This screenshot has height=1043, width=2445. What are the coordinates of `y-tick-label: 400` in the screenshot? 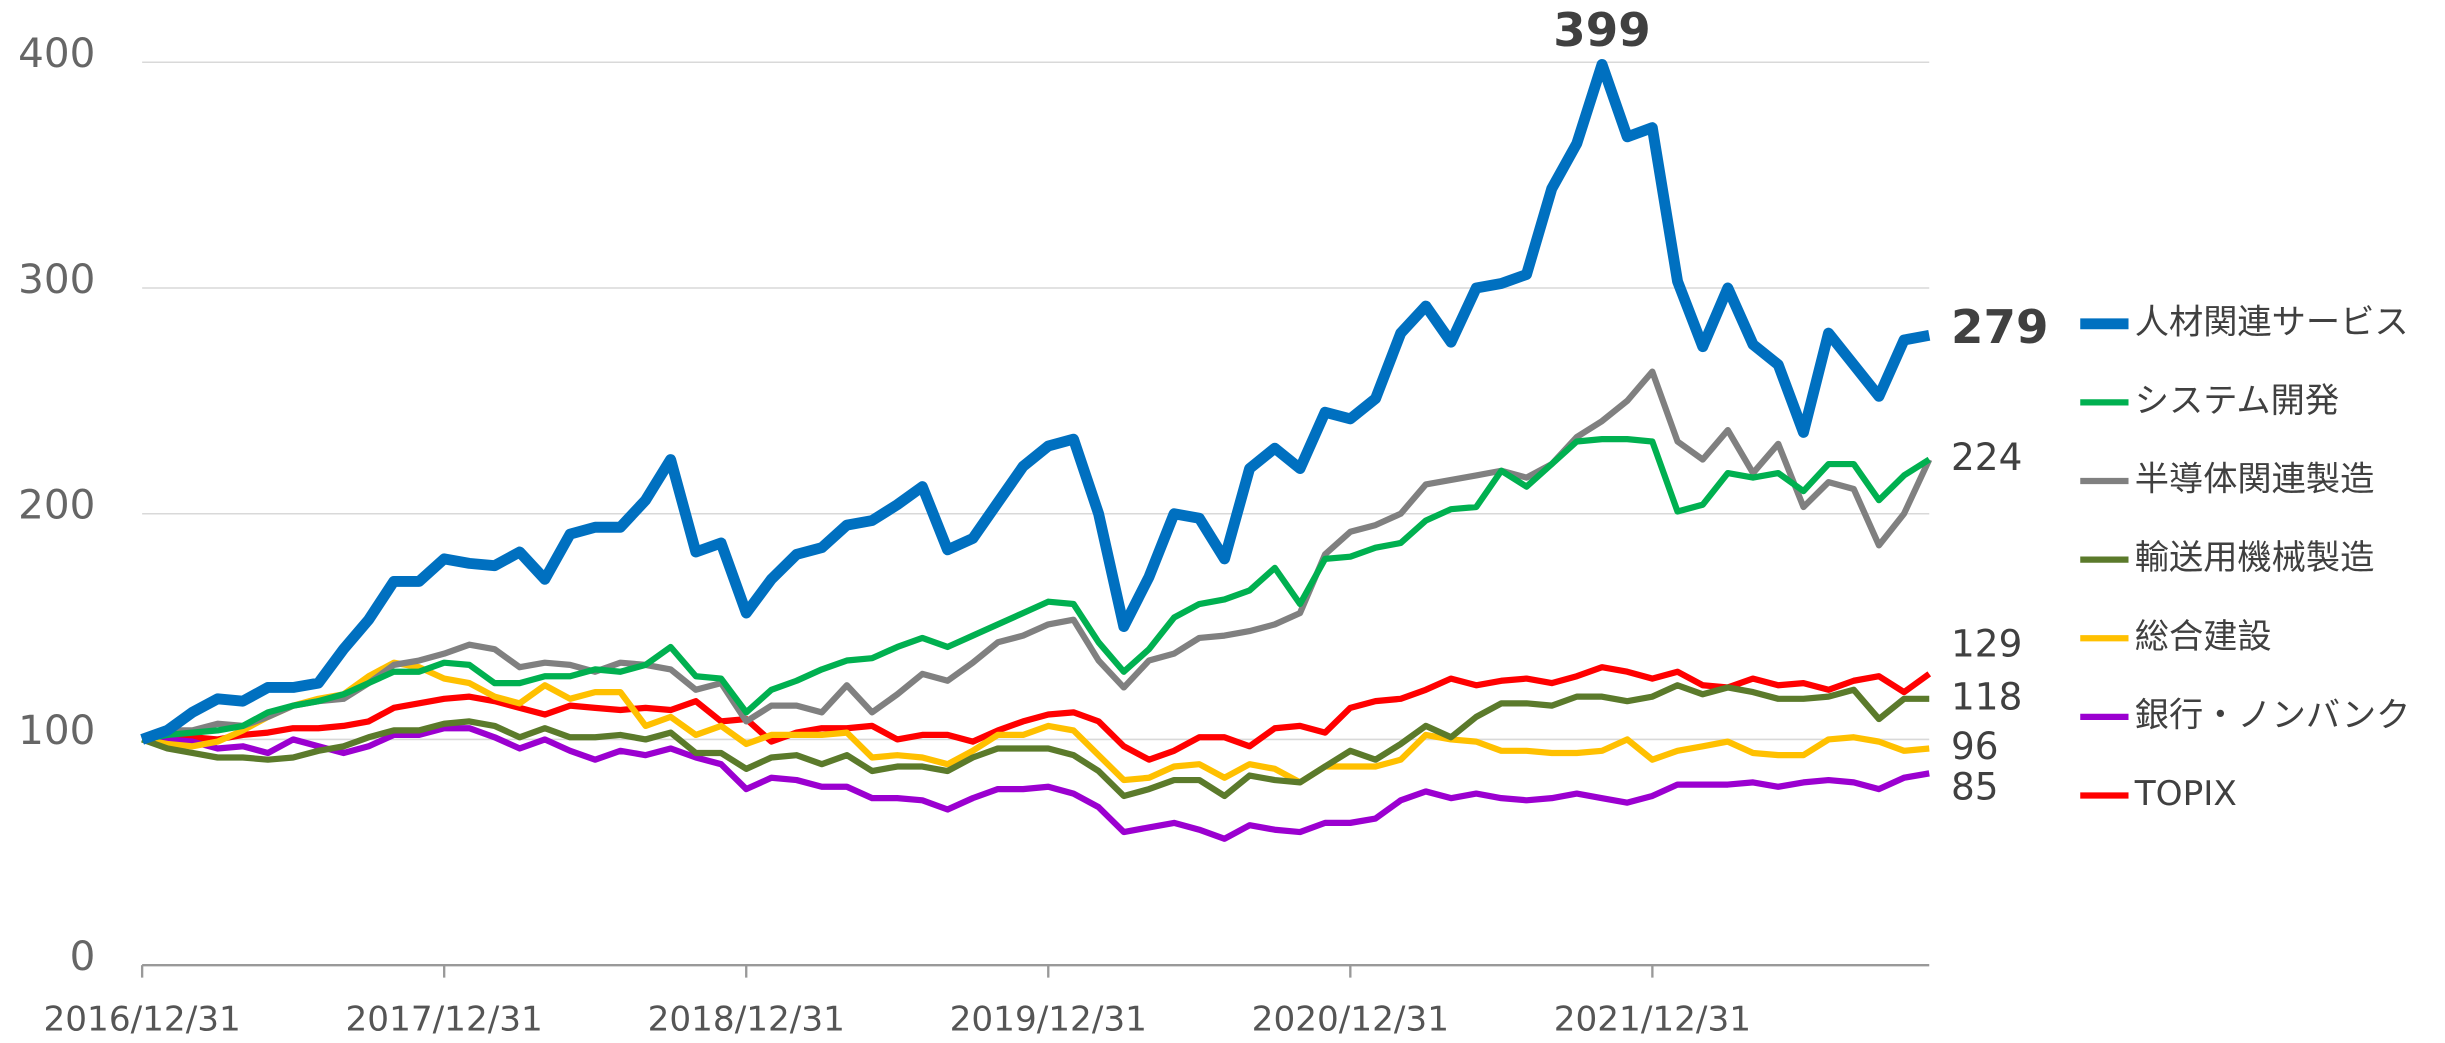 It's located at (56, 53).